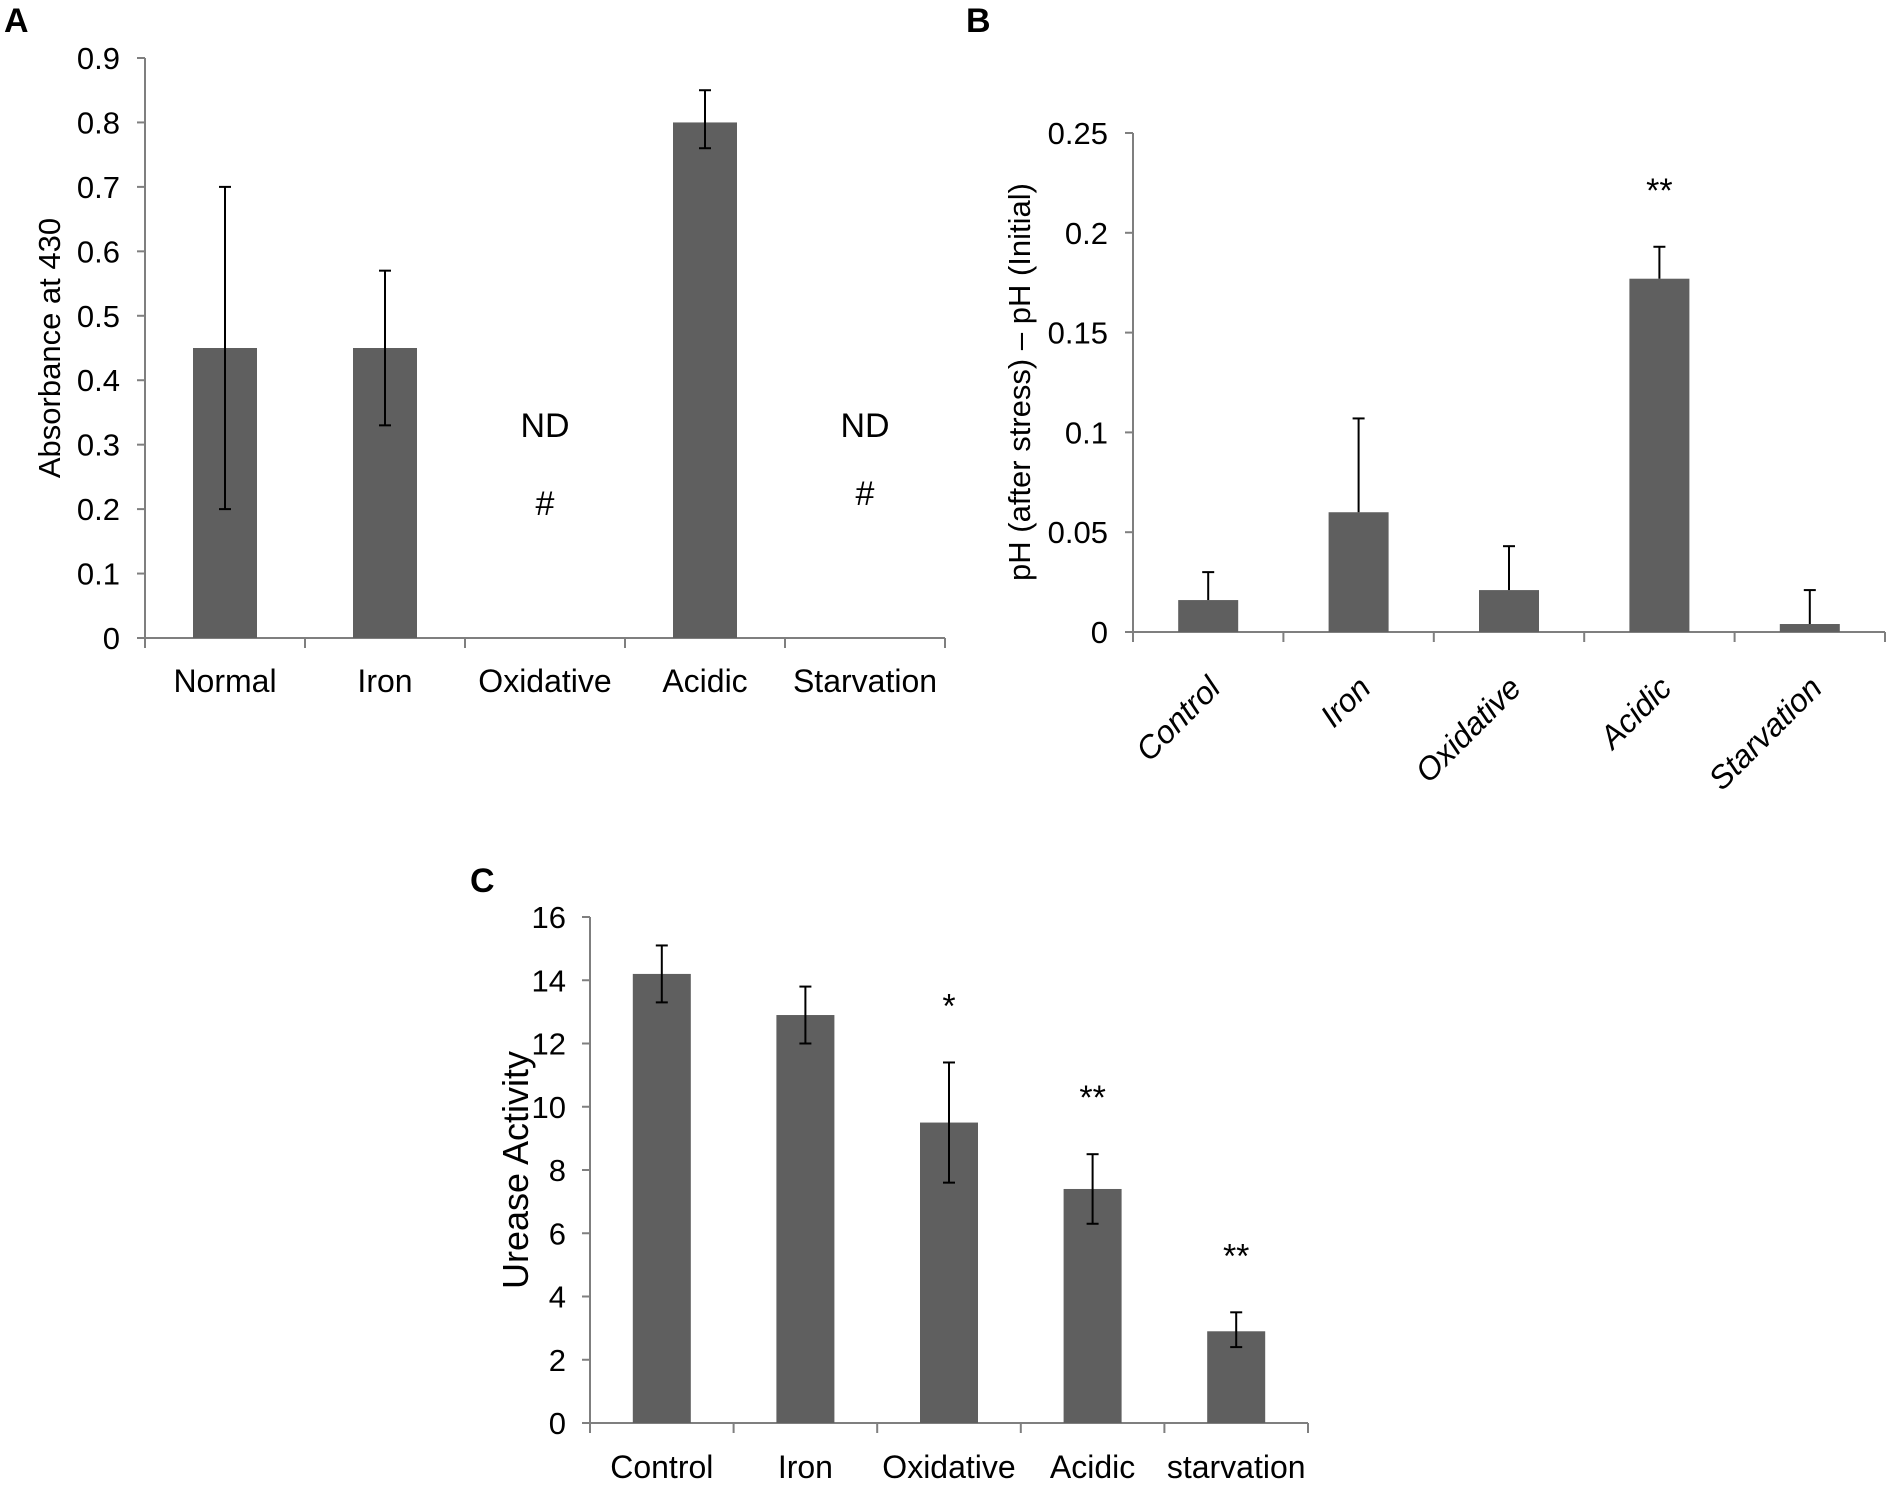 This screenshot has width=1893, height=1487. Describe the element at coordinates (1086, 233) in the screenshot. I see `y-tick-label-b: 0.2` at that location.